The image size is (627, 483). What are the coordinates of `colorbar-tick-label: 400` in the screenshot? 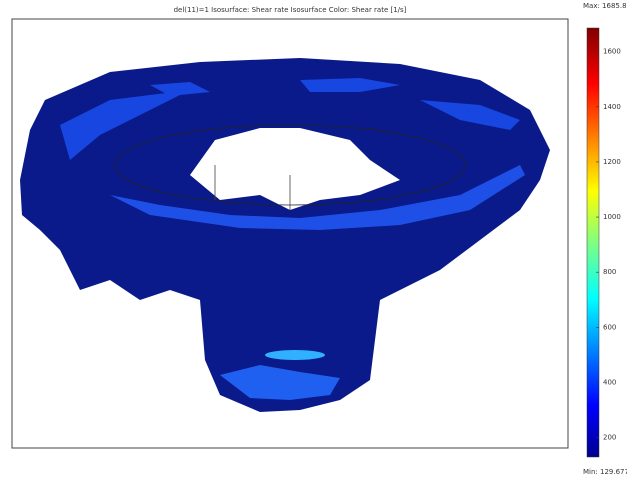 It's located at (609, 382).